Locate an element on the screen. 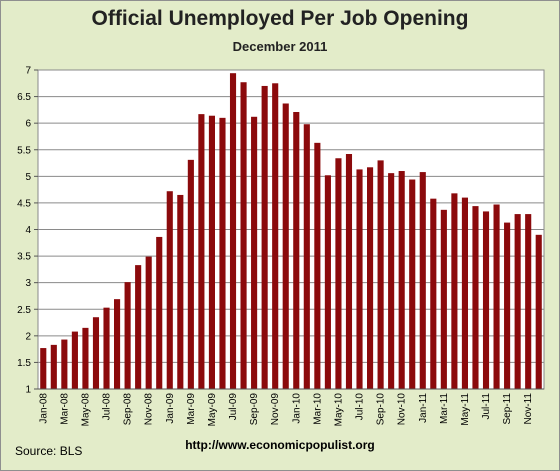 The height and width of the screenshot is (471, 560). y-tick-label: 3.5 is located at coordinates (24, 257).